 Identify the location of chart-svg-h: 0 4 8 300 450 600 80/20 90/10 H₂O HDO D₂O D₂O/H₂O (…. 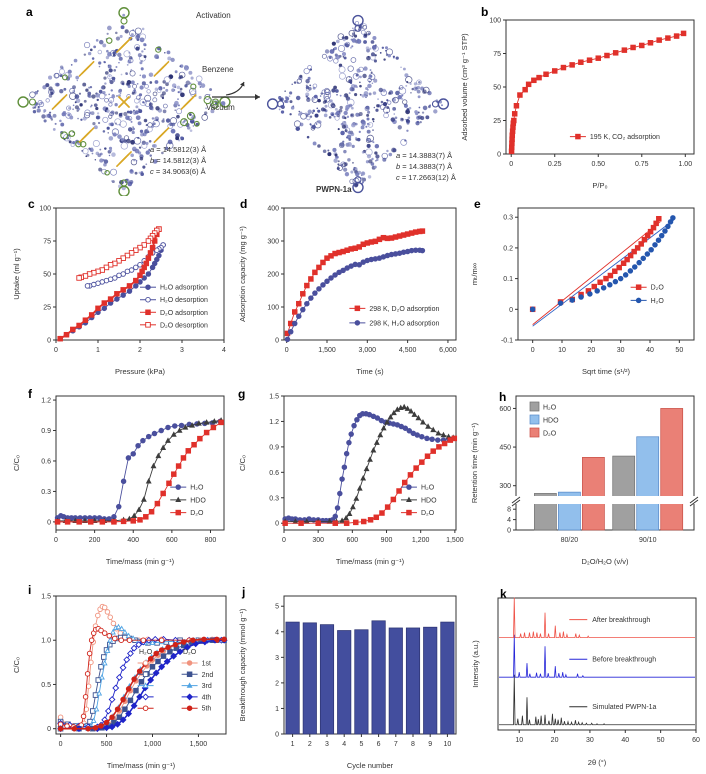
(584, 480).